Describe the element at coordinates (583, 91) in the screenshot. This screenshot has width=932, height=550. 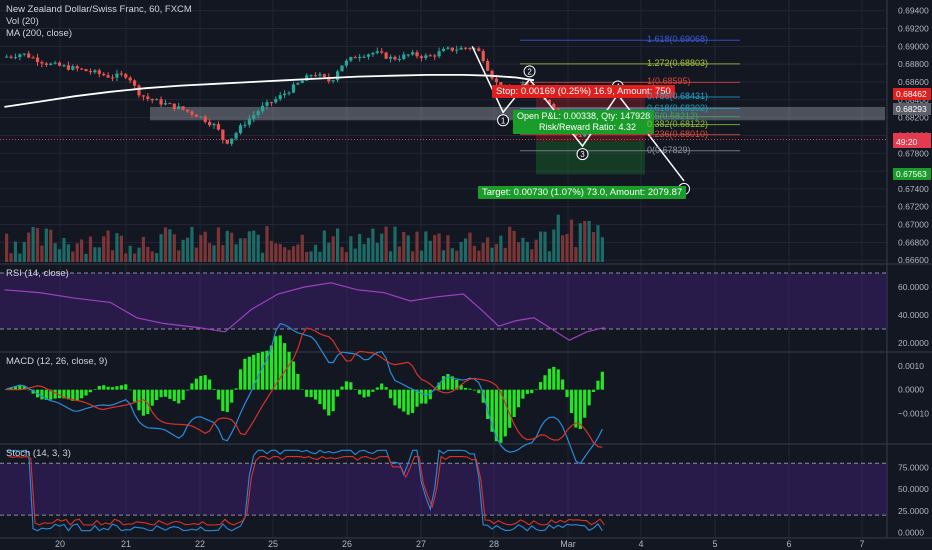
I see `stop-label: Stop: 0.00169 (0.25%) 16.9, Amount: 750` at that location.